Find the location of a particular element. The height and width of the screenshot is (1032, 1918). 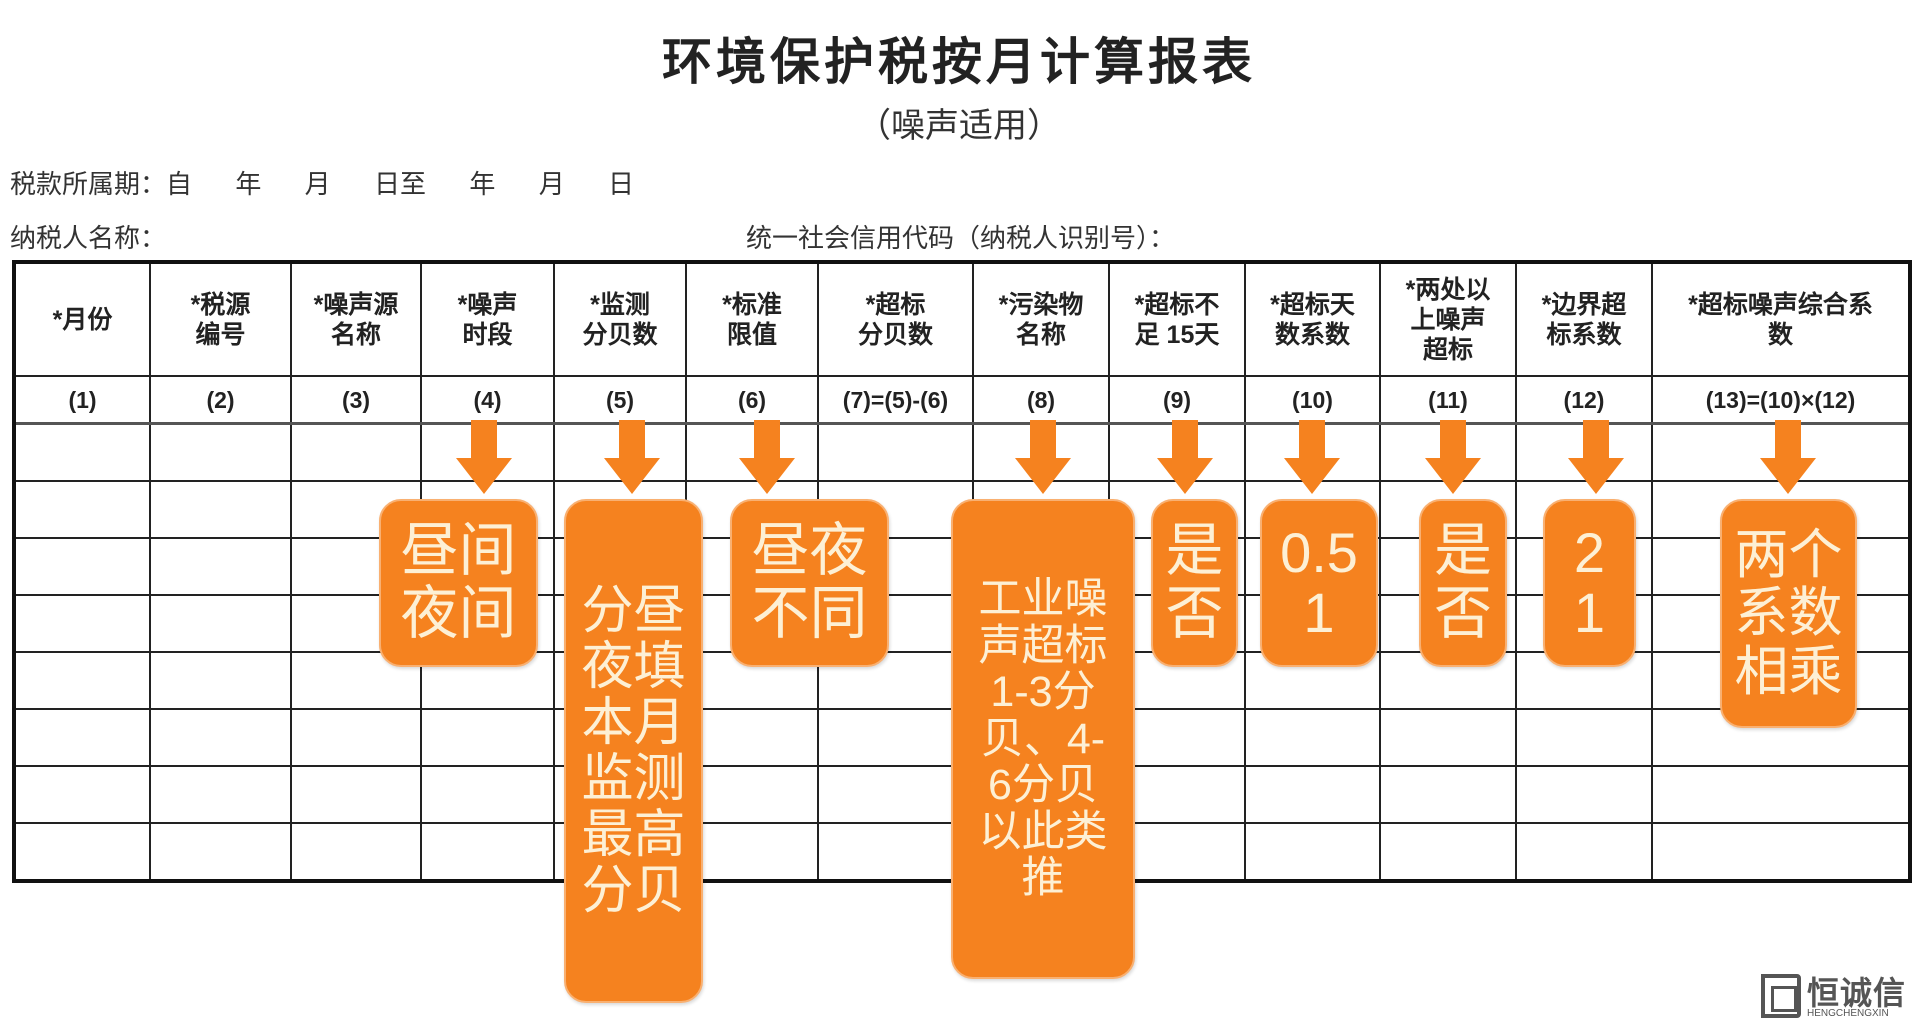

column-index: (11) is located at coordinates (1448, 400).